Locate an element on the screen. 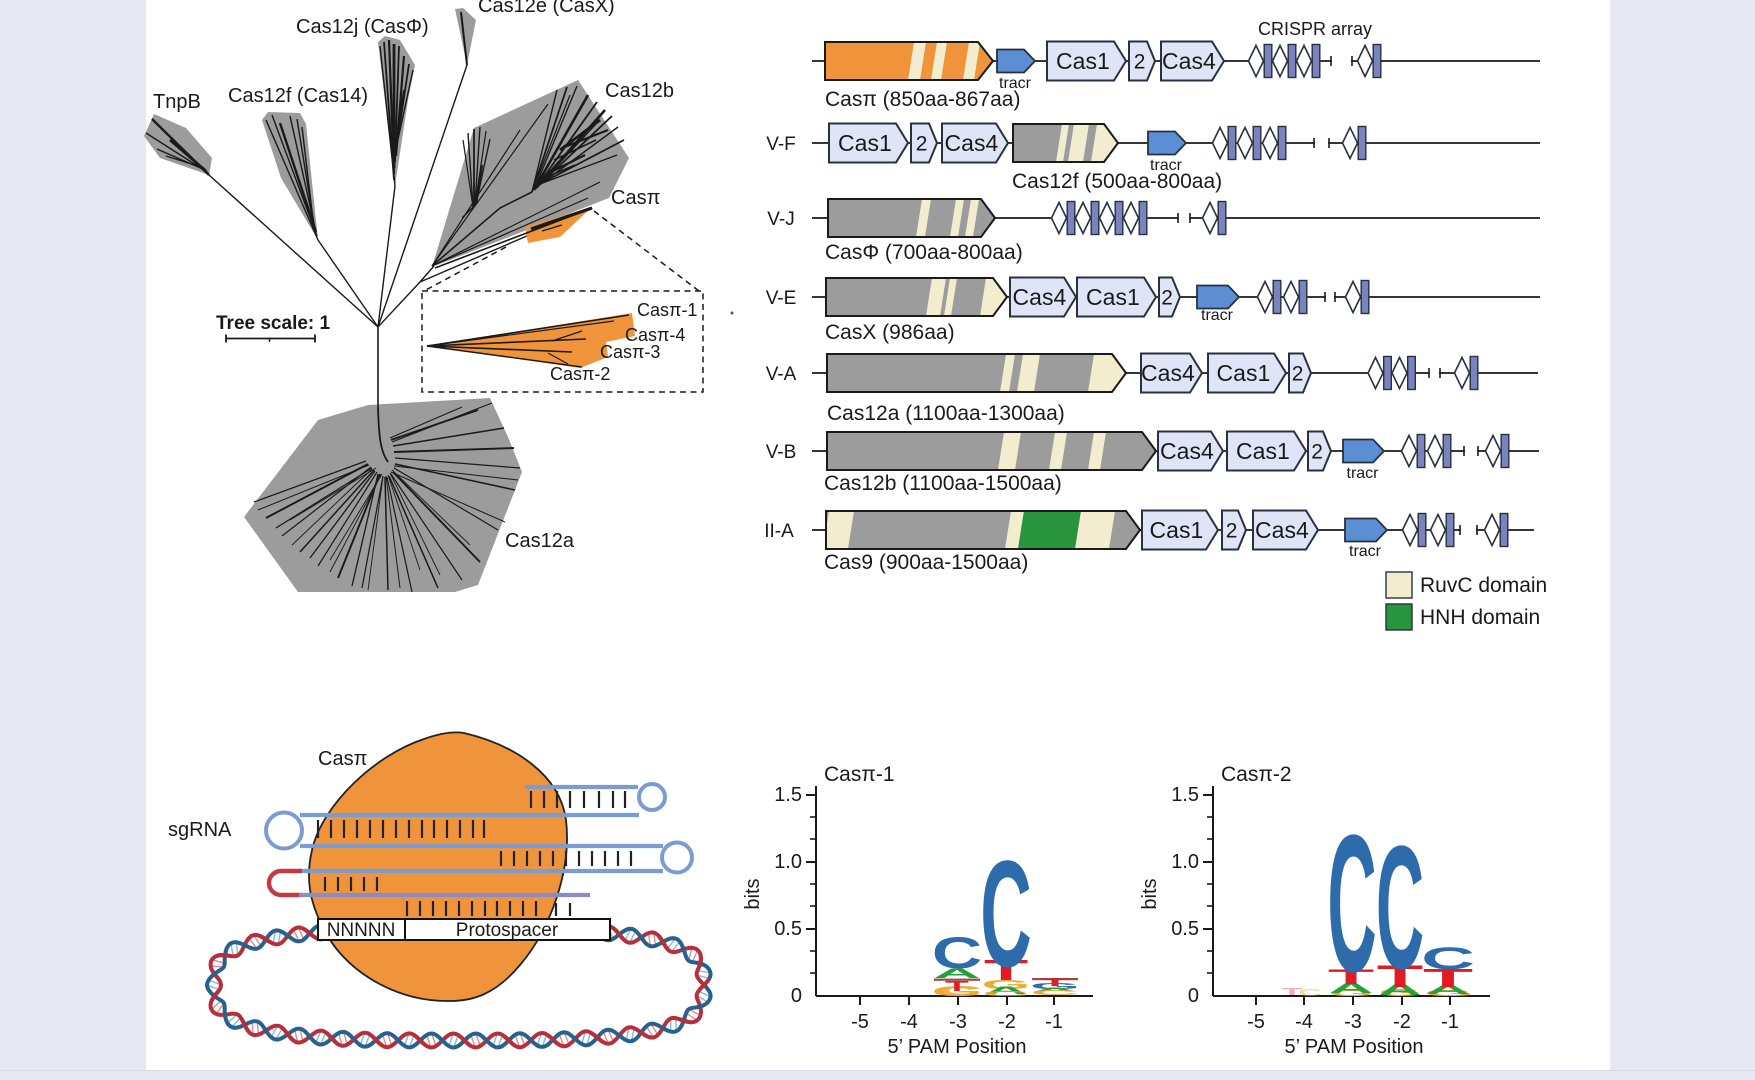  svg-text: Cas12a (1100aa-1300aa) is located at coordinates (946, 413).